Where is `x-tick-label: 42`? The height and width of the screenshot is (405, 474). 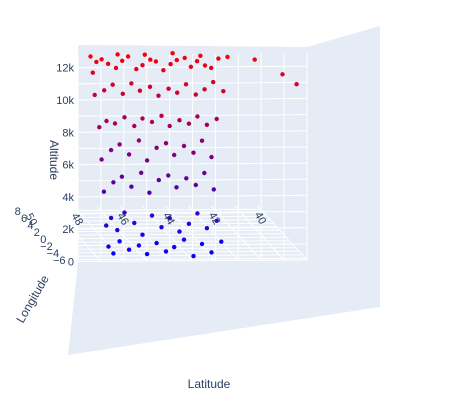
x-tick-label: 42 is located at coordinates (214, 218).